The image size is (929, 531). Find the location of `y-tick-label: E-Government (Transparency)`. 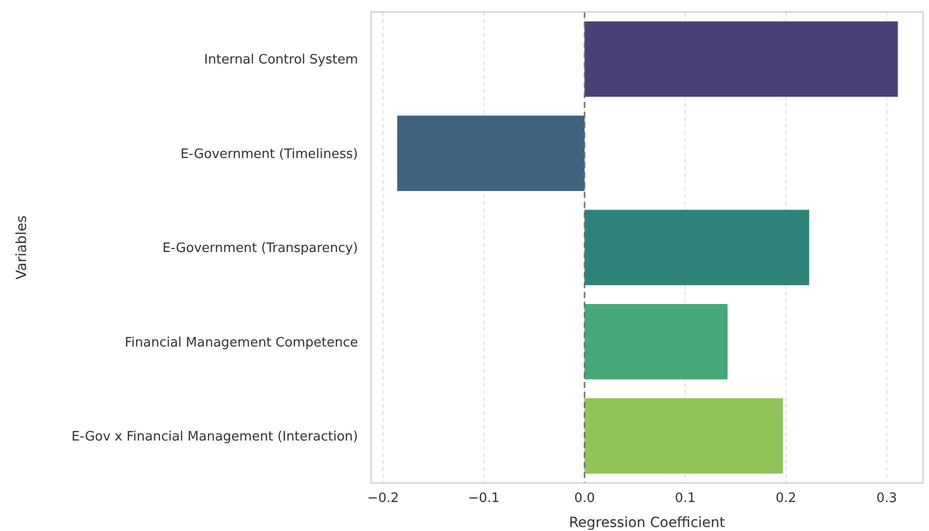

y-tick-label: E-Government (Transparency) is located at coordinates (260, 248).